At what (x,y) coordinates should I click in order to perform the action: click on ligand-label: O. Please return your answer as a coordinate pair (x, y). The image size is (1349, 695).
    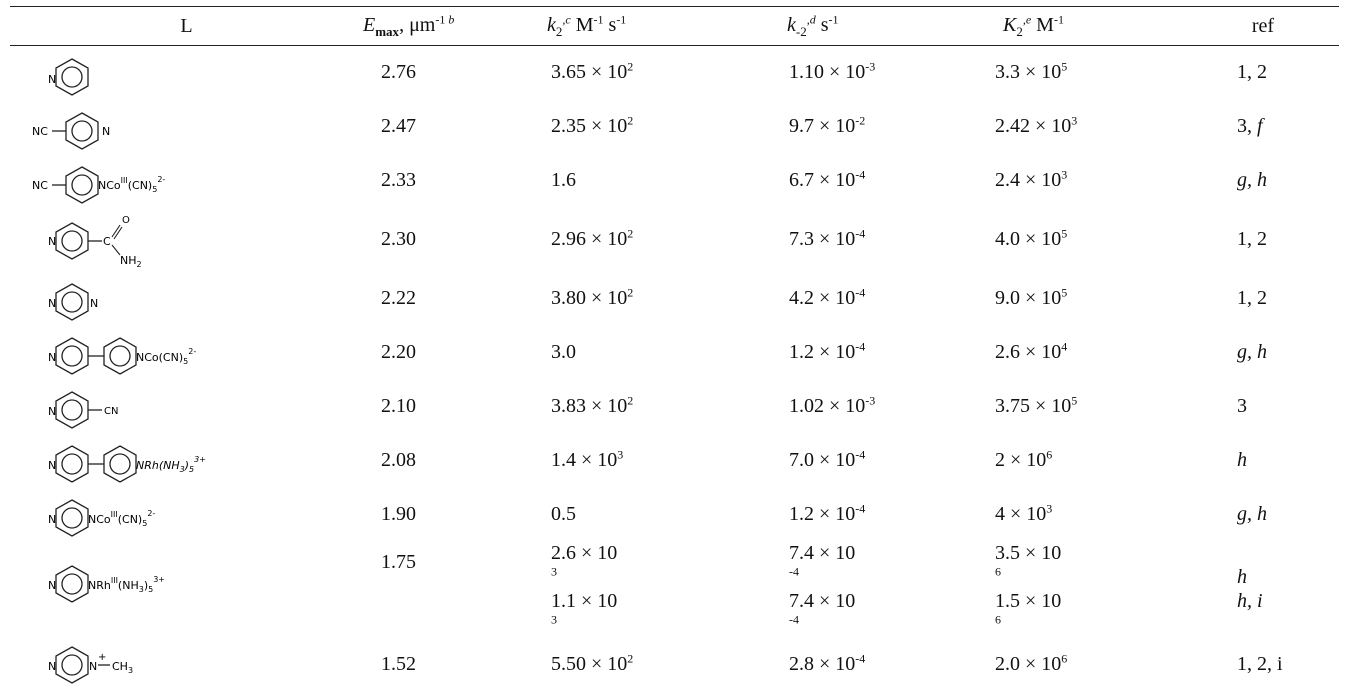
    Looking at the image, I should click on (126, 220).